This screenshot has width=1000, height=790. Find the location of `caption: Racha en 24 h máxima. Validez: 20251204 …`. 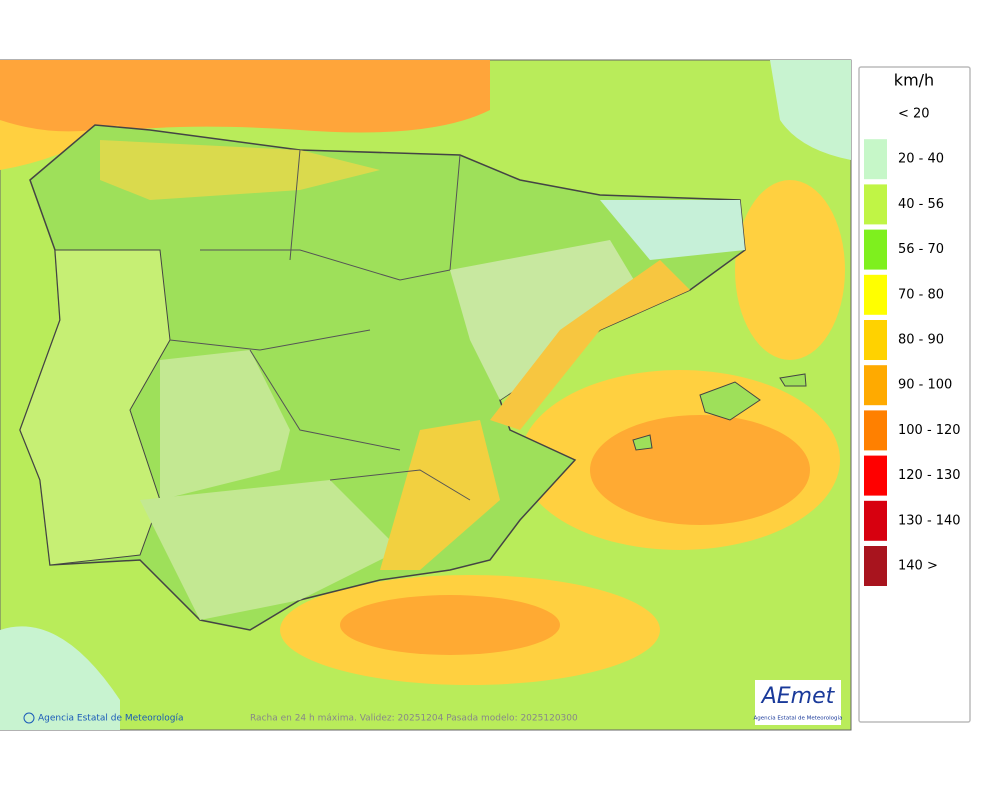

caption: Racha en 24 h máxima. Validez: 20251204 … is located at coordinates (414, 719).